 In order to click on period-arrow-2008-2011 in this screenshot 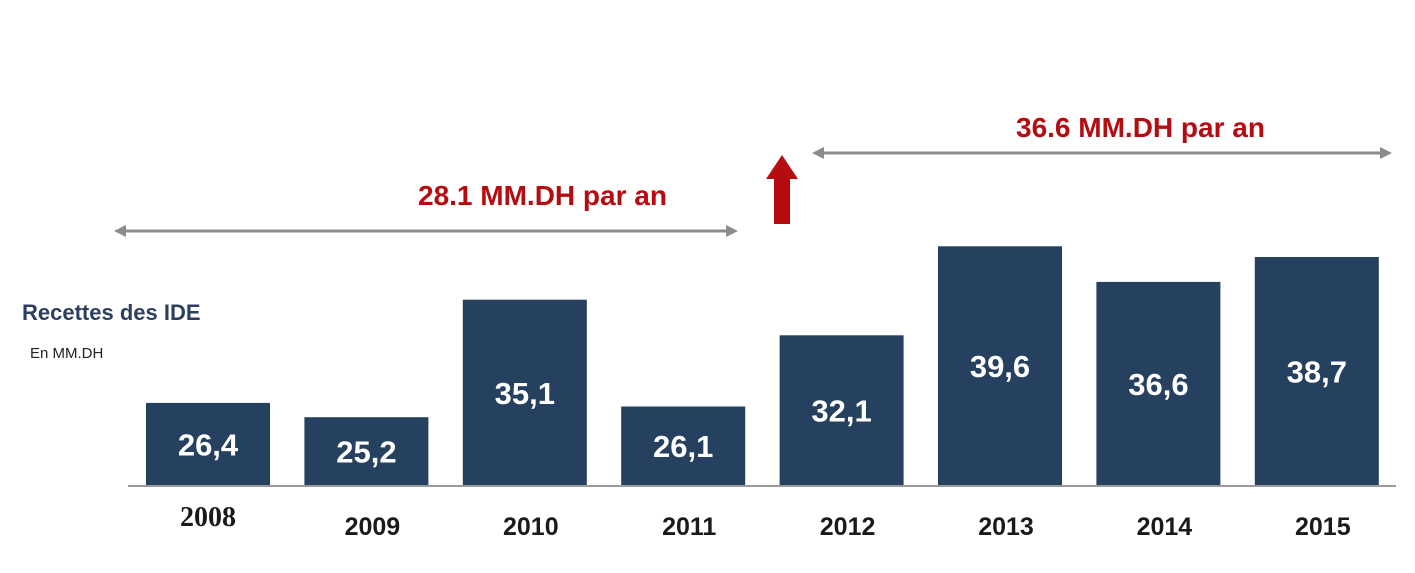, I will do `click(426, 231)`.